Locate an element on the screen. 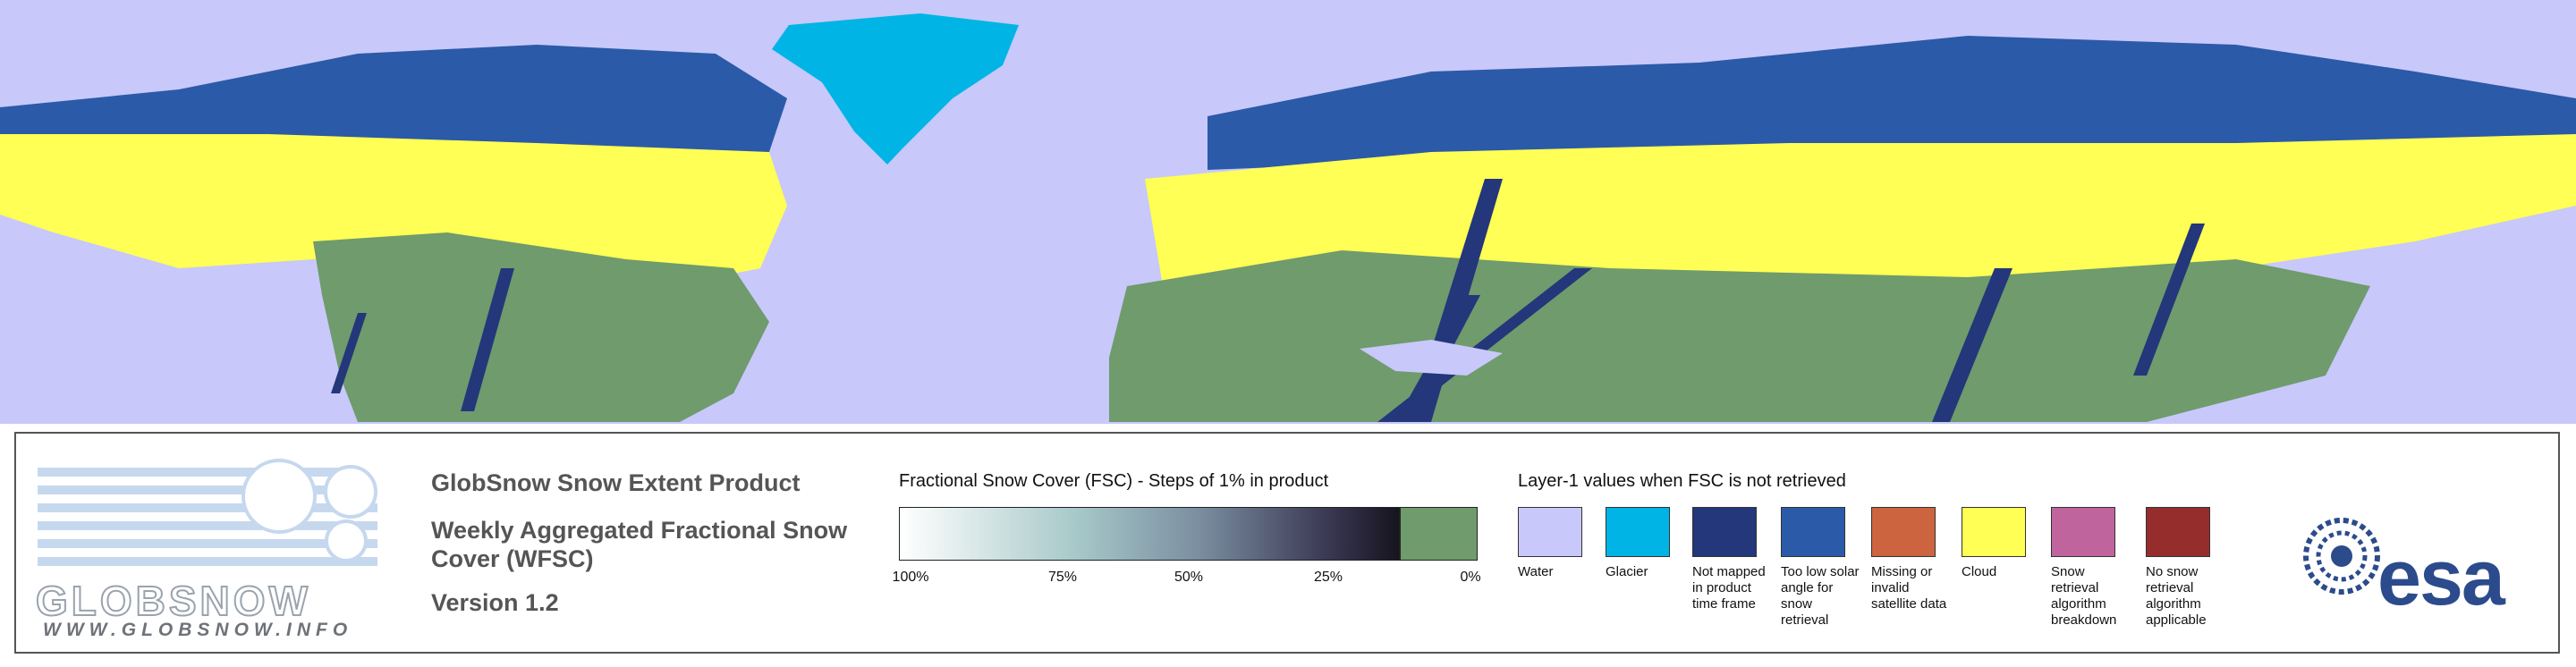 This screenshot has width=2576, height=667. esa-logo: esa is located at coordinates (2441, 577).